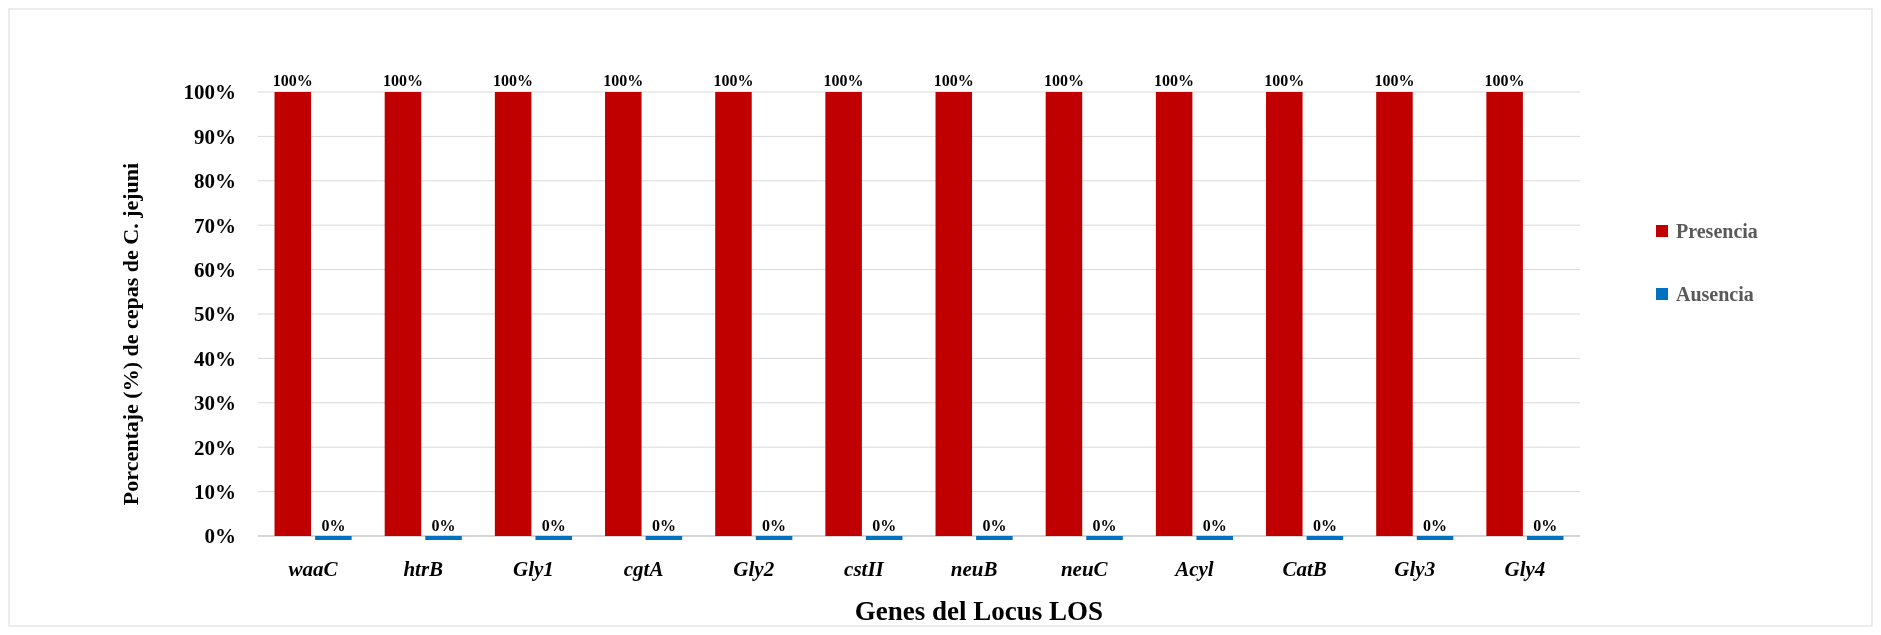 This screenshot has width=1881, height=635. Describe the element at coordinates (215, 181) in the screenshot. I see `y-tick-label: 80%` at that location.